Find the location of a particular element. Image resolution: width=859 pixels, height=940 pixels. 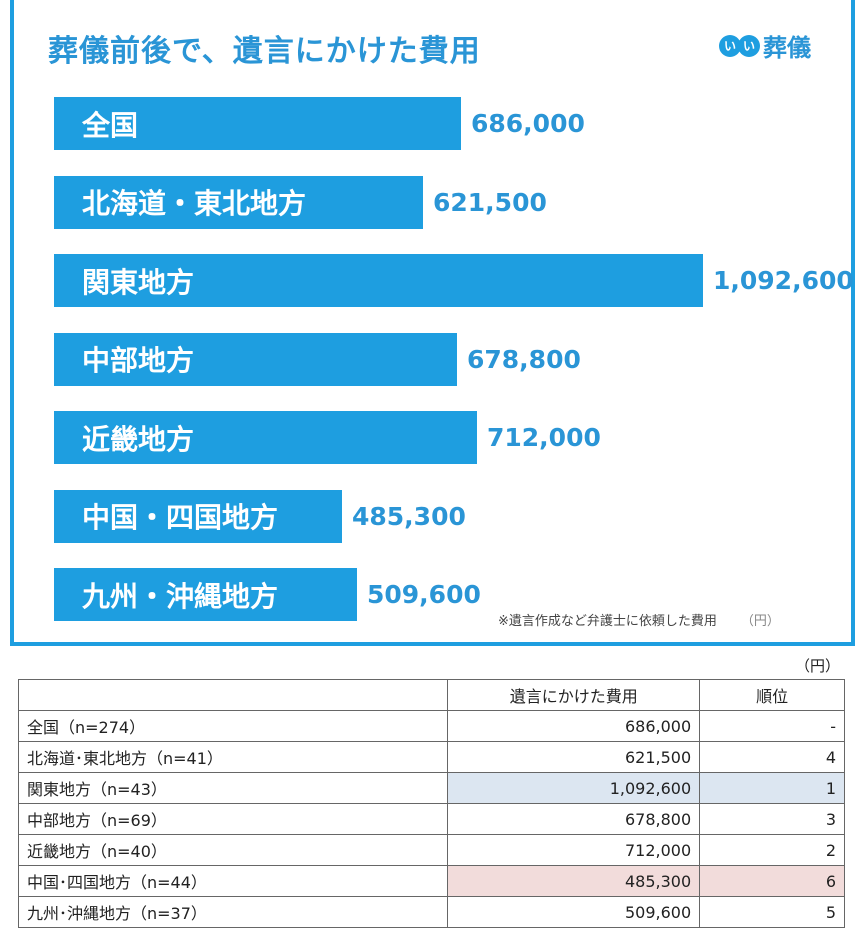

table-row: 北海道･東北地方（n=41） 621,500 4 is located at coordinates (431, 757).